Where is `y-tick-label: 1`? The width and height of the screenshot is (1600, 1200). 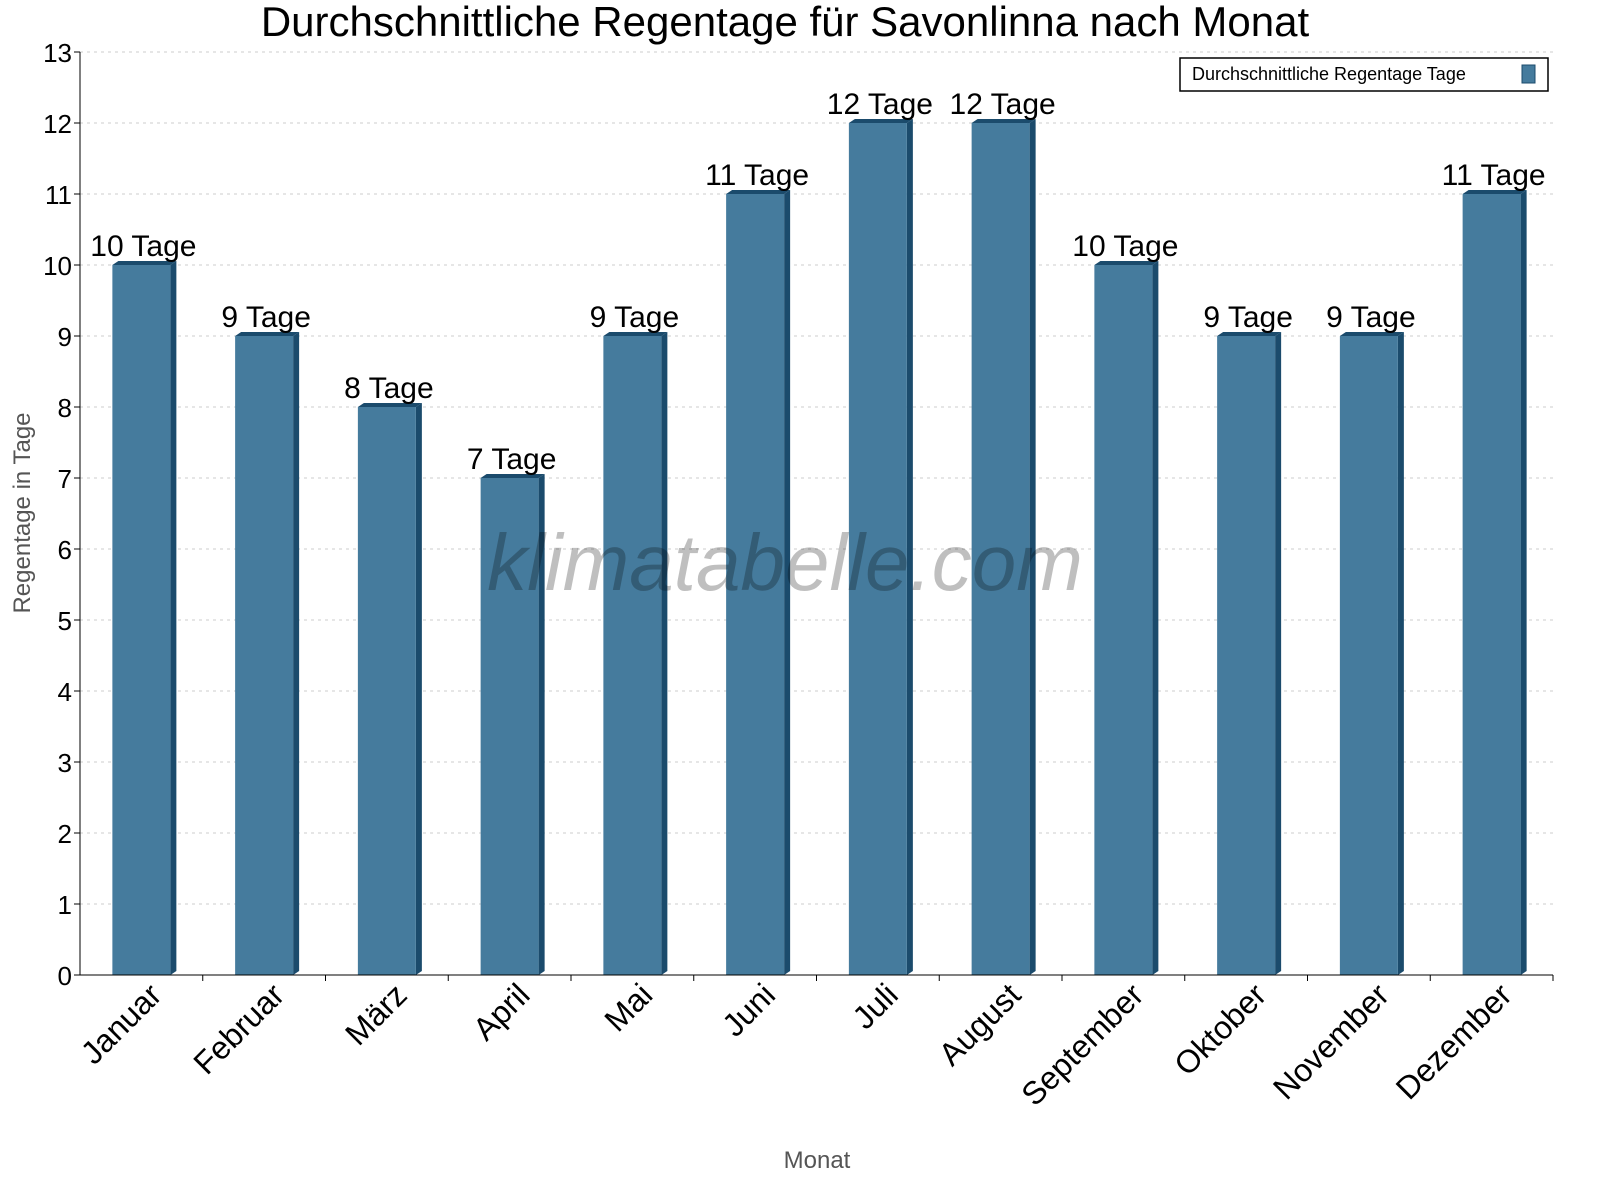 y-tick-label: 1 is located at coordinates (65, 905).